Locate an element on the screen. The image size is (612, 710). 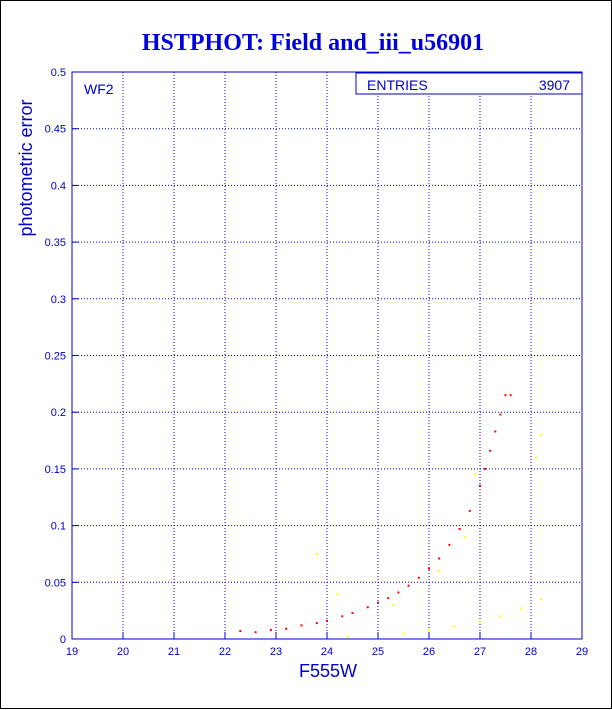
stats-box is located at coordinates (469, 83).